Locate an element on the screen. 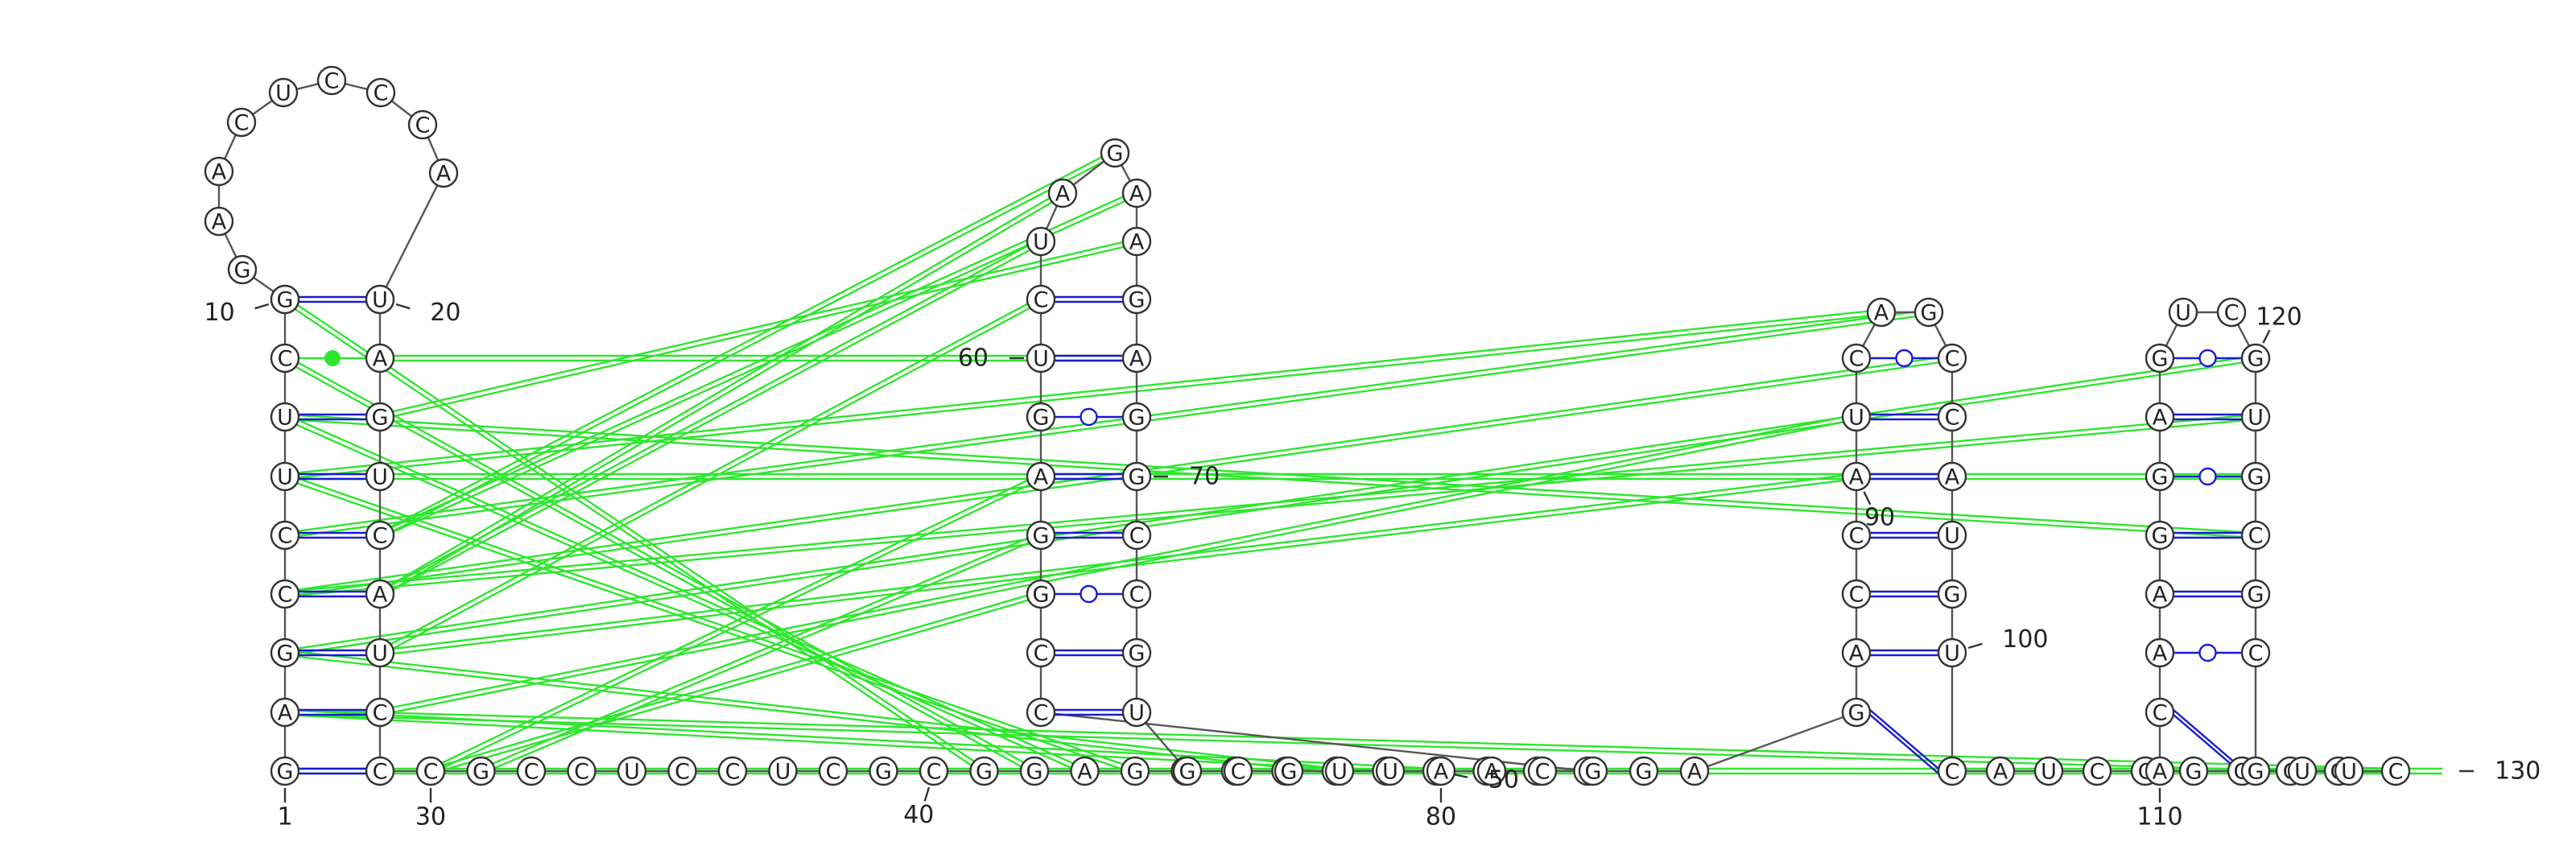 The width and height of the screenshot is (2576, 854). nucleotide-106: G is located at coordinates (2193, 771).